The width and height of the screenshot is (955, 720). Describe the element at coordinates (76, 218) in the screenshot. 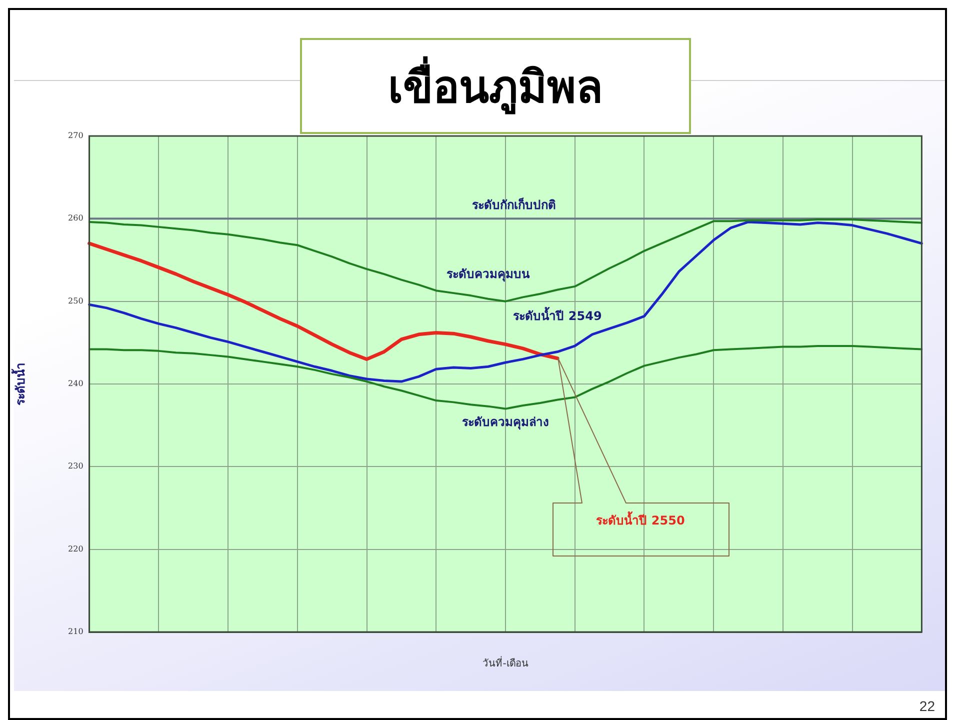

I see `y-tick-label: 260` at that location.